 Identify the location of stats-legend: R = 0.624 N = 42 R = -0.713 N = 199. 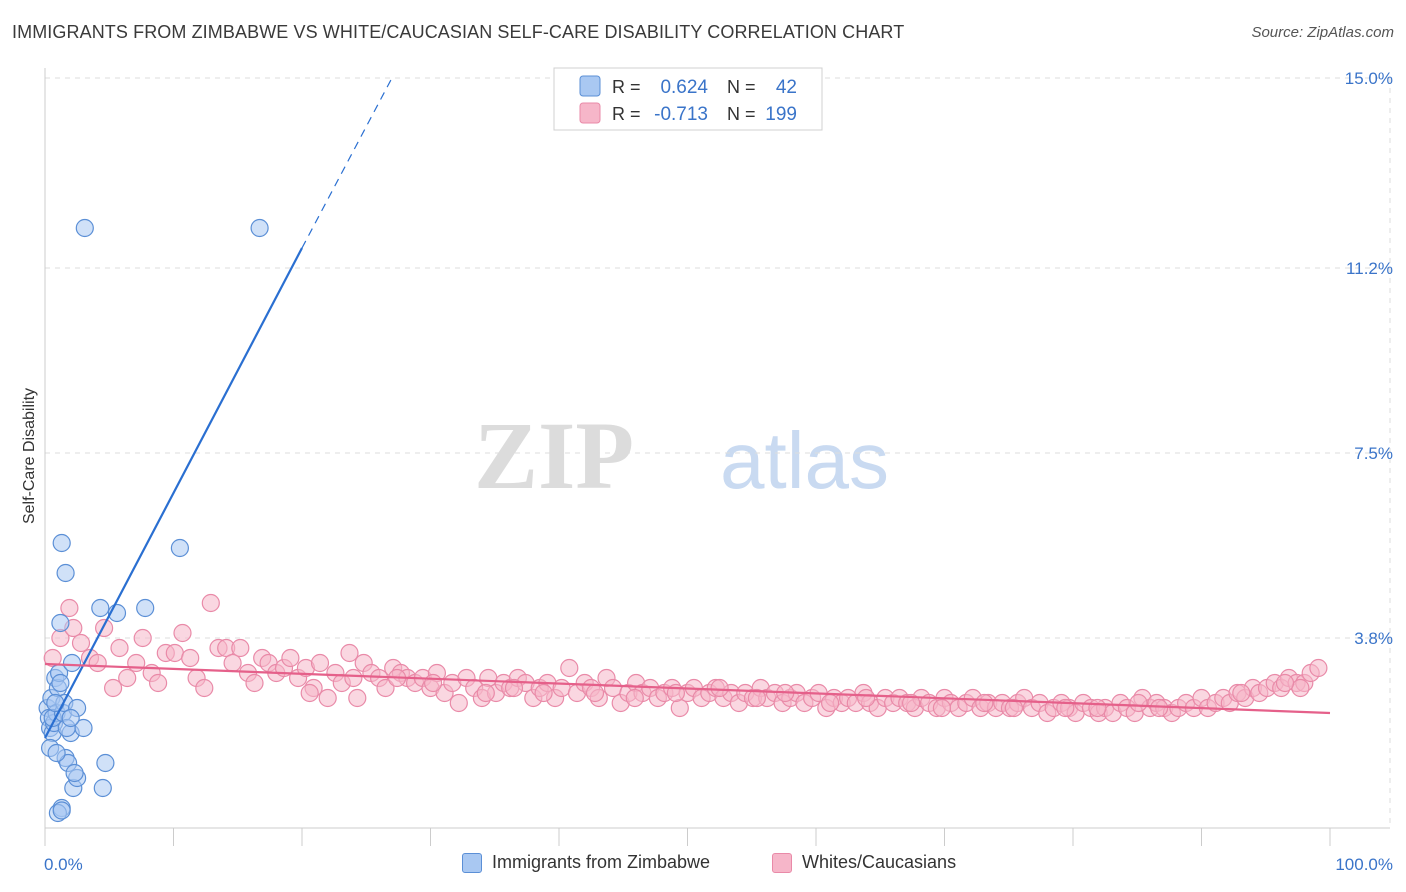
(688, 99).